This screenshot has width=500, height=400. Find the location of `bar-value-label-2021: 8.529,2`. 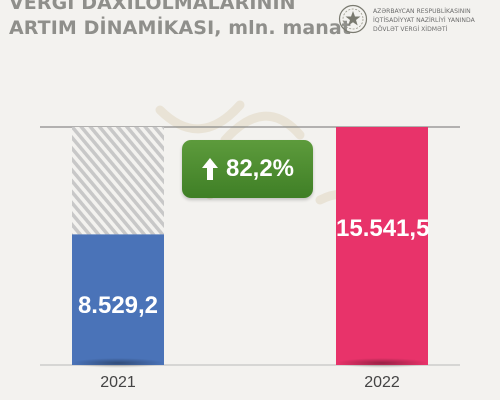

bar-value-label-2021: 8.529,2 is located at coordinates (118, 305).